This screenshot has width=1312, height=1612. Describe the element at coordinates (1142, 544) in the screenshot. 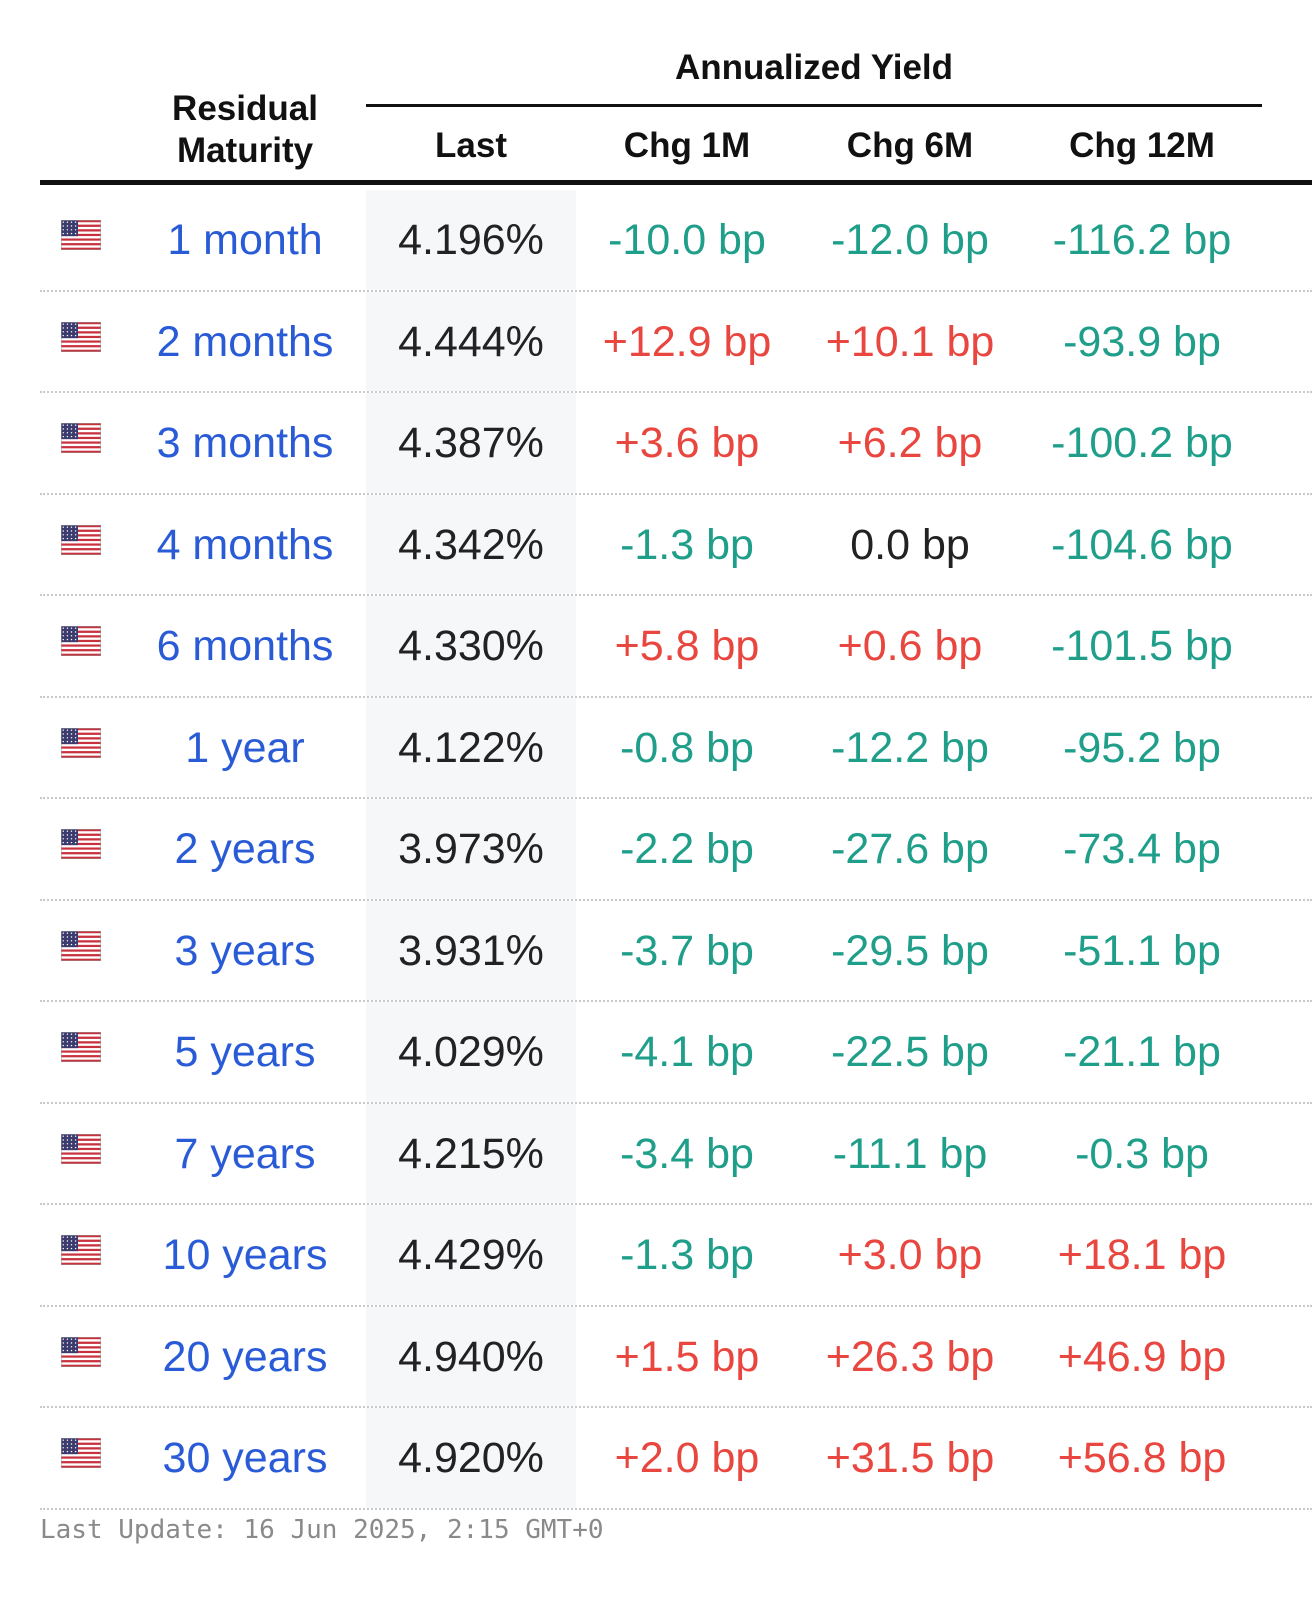

I see `chg-12m-value: -104.6 bp` at that location.